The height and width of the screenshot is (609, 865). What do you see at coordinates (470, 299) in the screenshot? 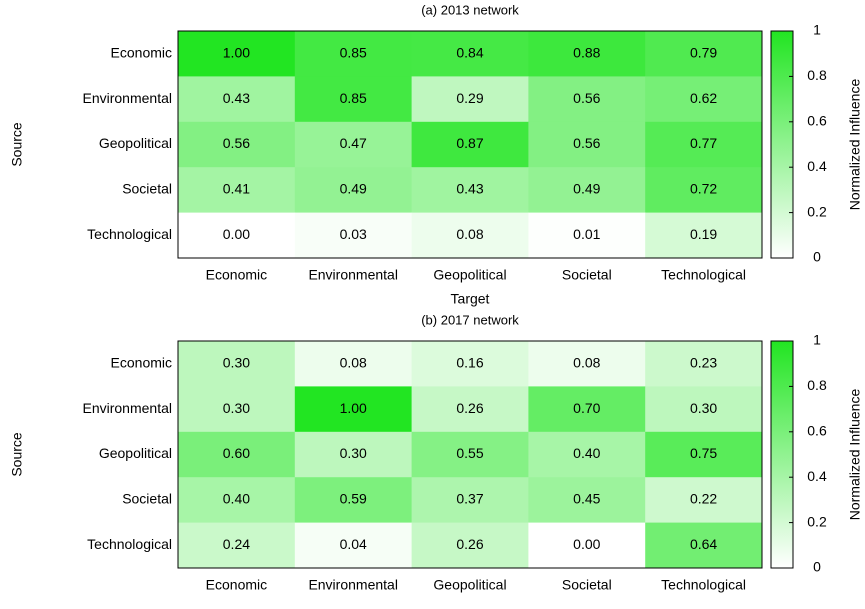
I see `x-axis-label: Target` at bounding box center [470, 299].